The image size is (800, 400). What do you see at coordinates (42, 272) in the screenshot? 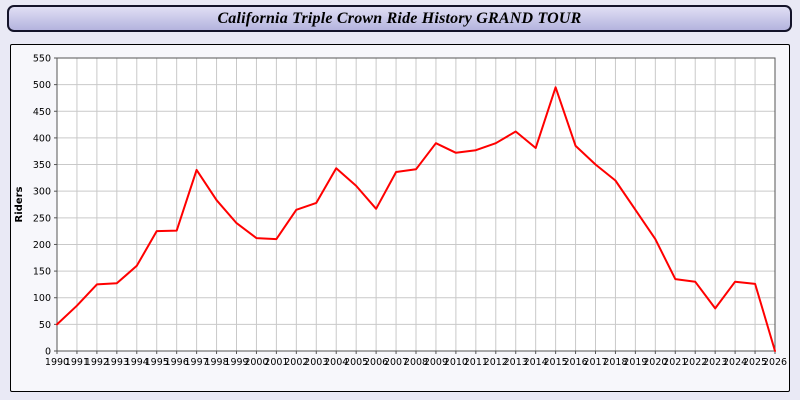
I see `y-tick-label: 150` at bounding box center [42, 272].